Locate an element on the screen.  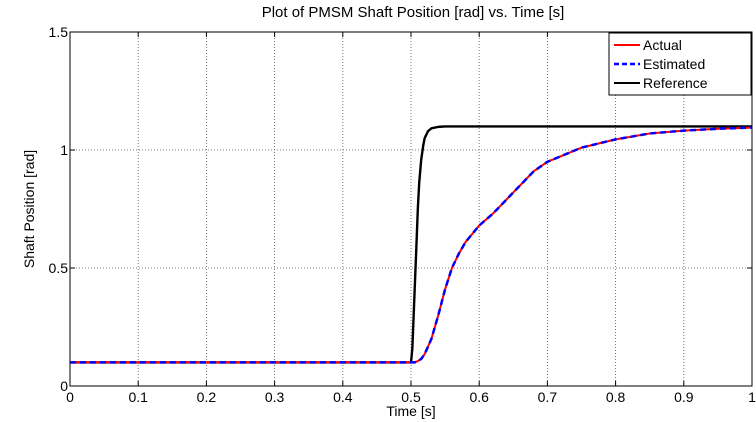
y-tick-label: 1.5 is located at coordinates (59, 32).